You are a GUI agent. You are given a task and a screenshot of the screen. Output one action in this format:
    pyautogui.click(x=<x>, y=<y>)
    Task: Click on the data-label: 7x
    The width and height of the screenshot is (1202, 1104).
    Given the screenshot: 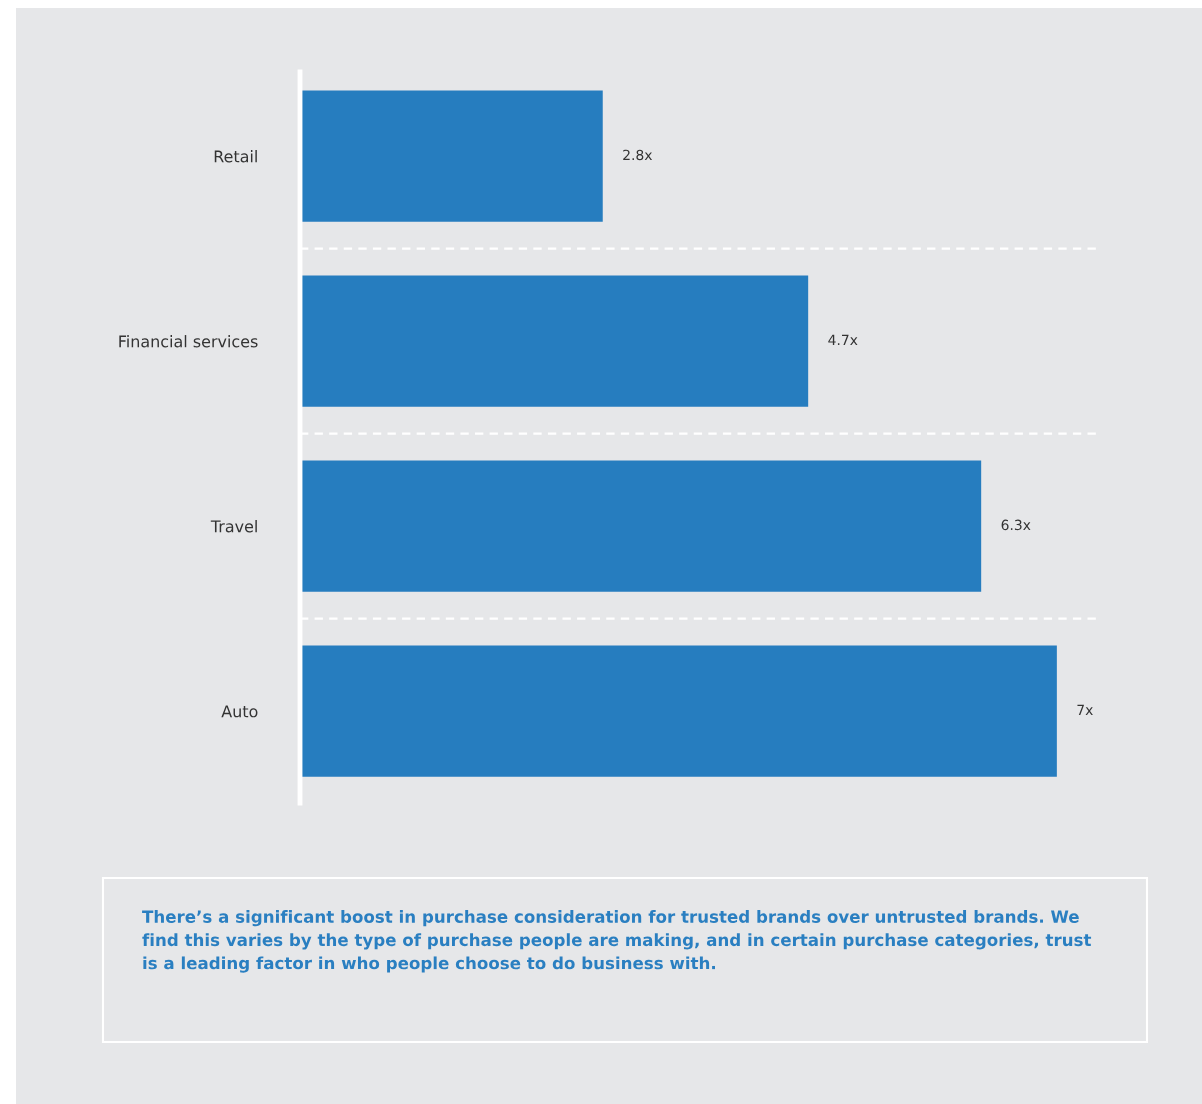 What is the action you would take?
    pyautogui.click(x=1085, y=709)
    